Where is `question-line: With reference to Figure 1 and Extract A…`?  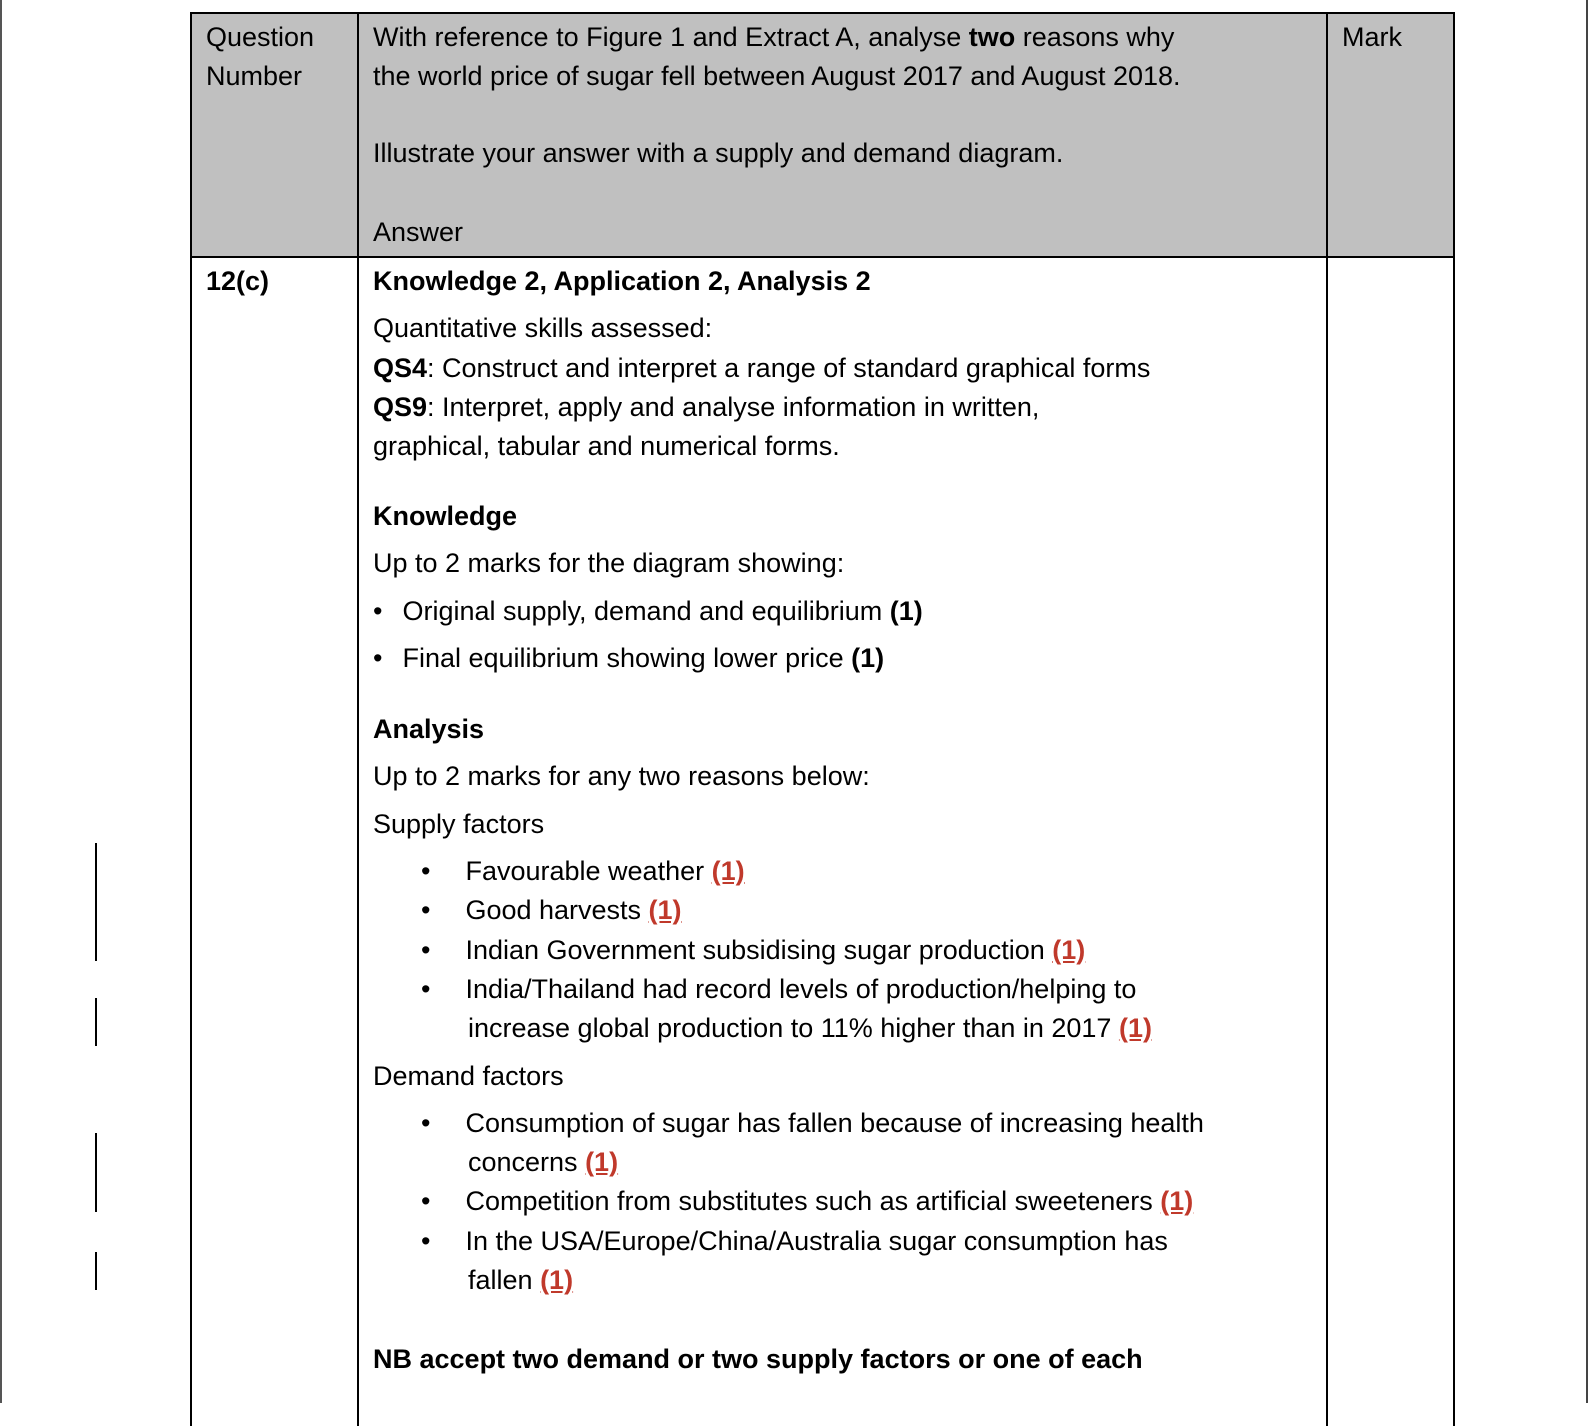
question-line: With reference to Figure 1 and Extract A… is located at coordinates (774, 37).